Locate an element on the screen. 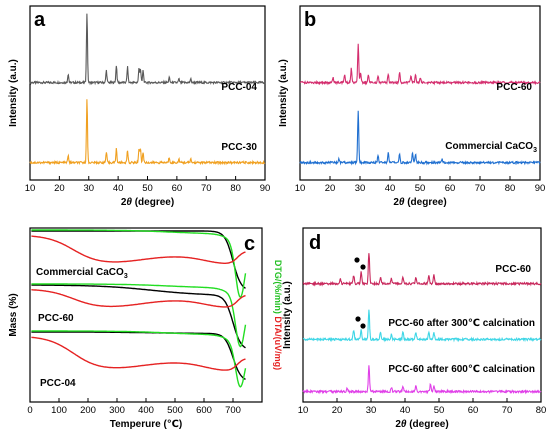  panel-a-letter: a is located at coordinates (40, 20).